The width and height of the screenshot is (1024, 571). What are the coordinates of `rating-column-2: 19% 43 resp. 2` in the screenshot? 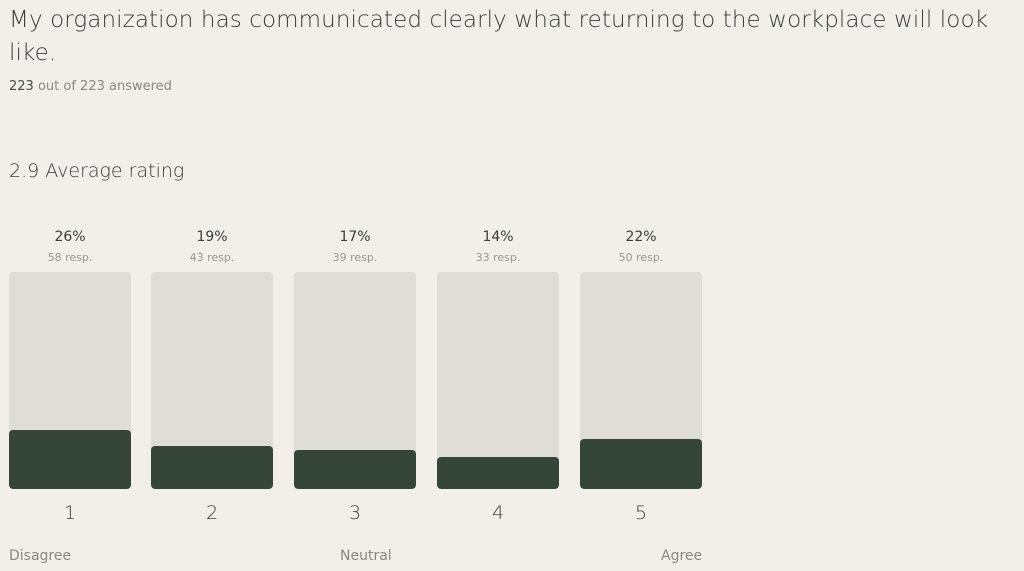 It's located at (212, 376).